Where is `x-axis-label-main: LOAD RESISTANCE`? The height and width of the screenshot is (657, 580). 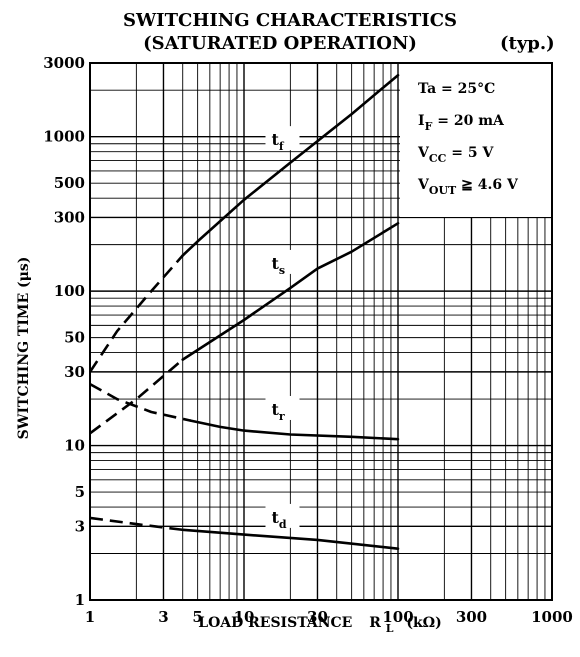 x-axis-label-main: LOAD RESISTANCE is located at coordinates (275, 623).